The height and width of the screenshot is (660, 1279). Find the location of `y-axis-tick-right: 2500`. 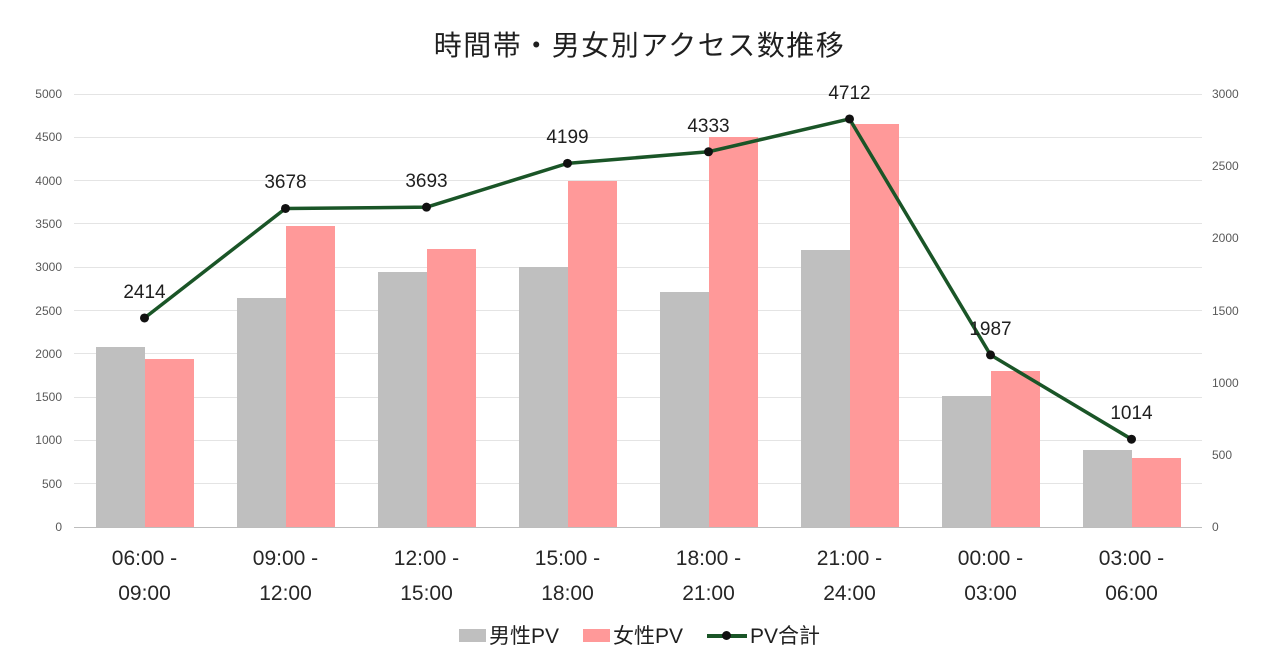

y-axis-tick-right: 2500 is located at coordinates (1225, 166).